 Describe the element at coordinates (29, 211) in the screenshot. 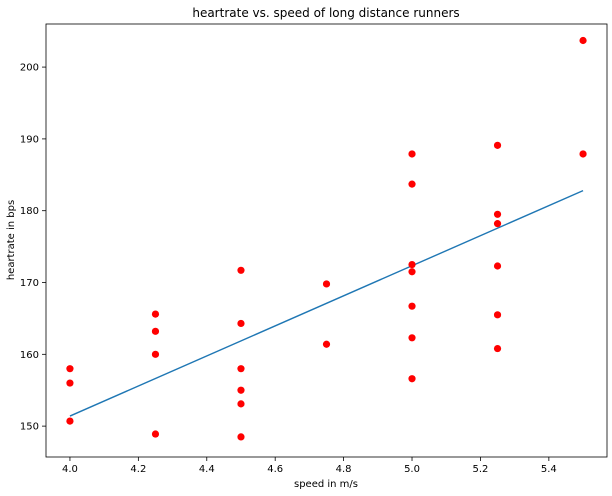

I see `y-tick-label: 180` at that location.